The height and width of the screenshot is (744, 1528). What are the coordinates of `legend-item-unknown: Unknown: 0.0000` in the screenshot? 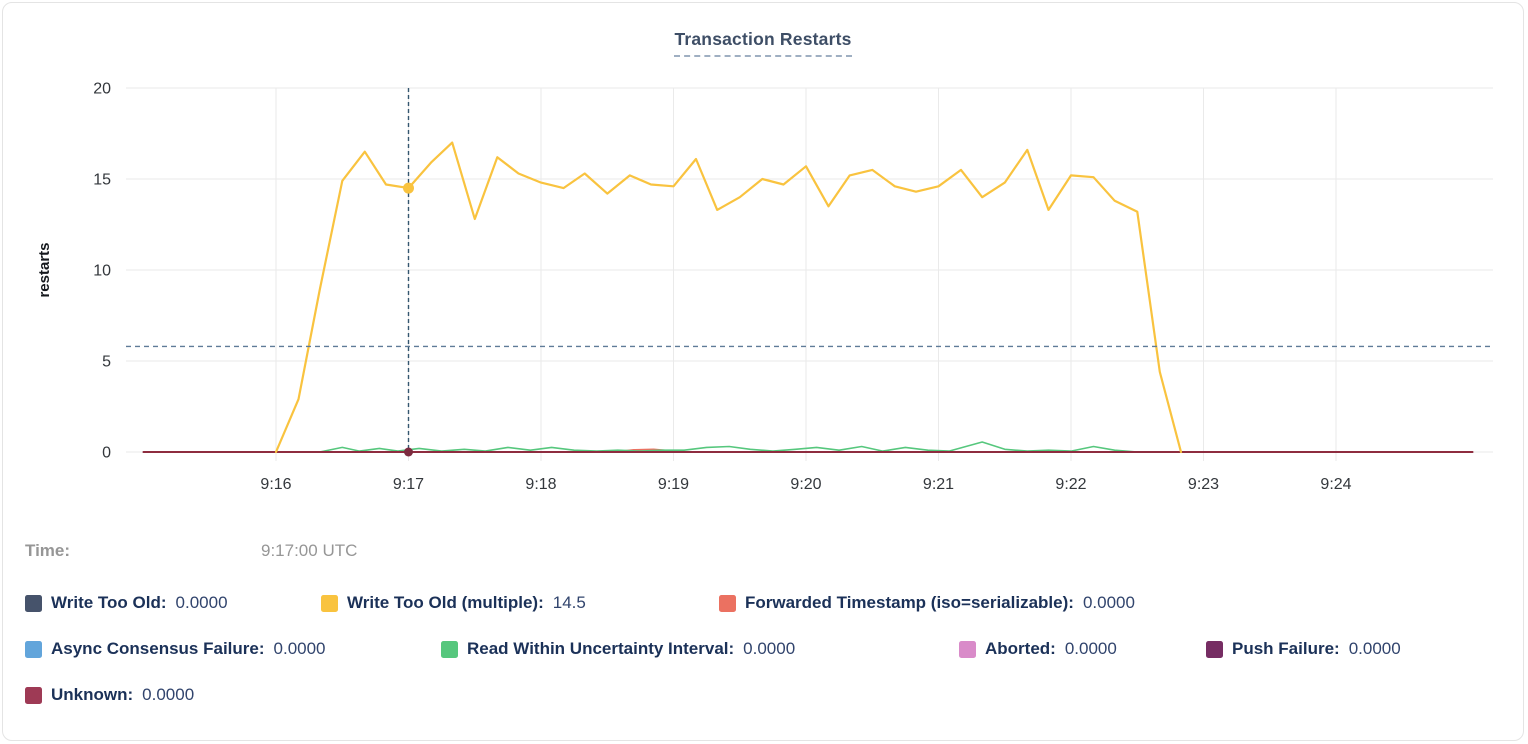 It's located at (109, 695).